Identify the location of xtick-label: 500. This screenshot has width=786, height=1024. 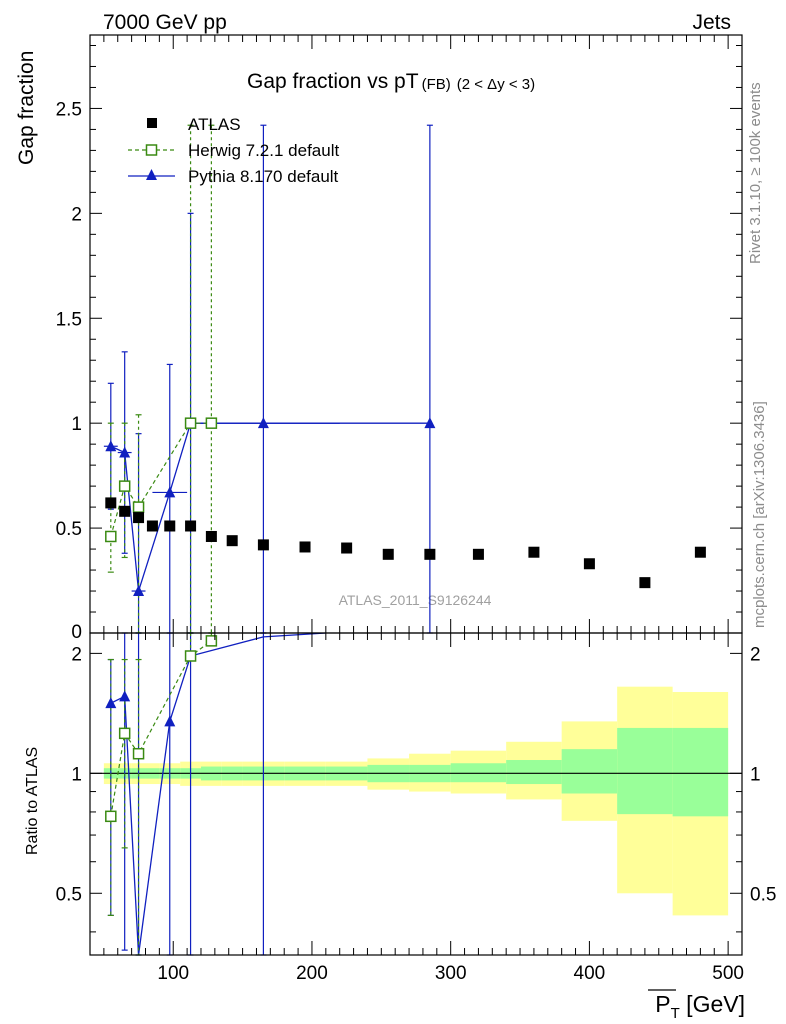
(728, 973).